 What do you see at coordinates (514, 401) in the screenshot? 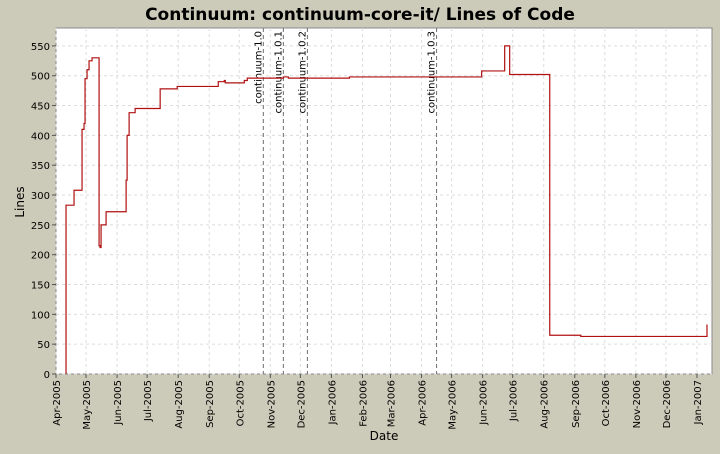
I see `x-tick-label: Jul-2006` at bounding box center [514, 401].